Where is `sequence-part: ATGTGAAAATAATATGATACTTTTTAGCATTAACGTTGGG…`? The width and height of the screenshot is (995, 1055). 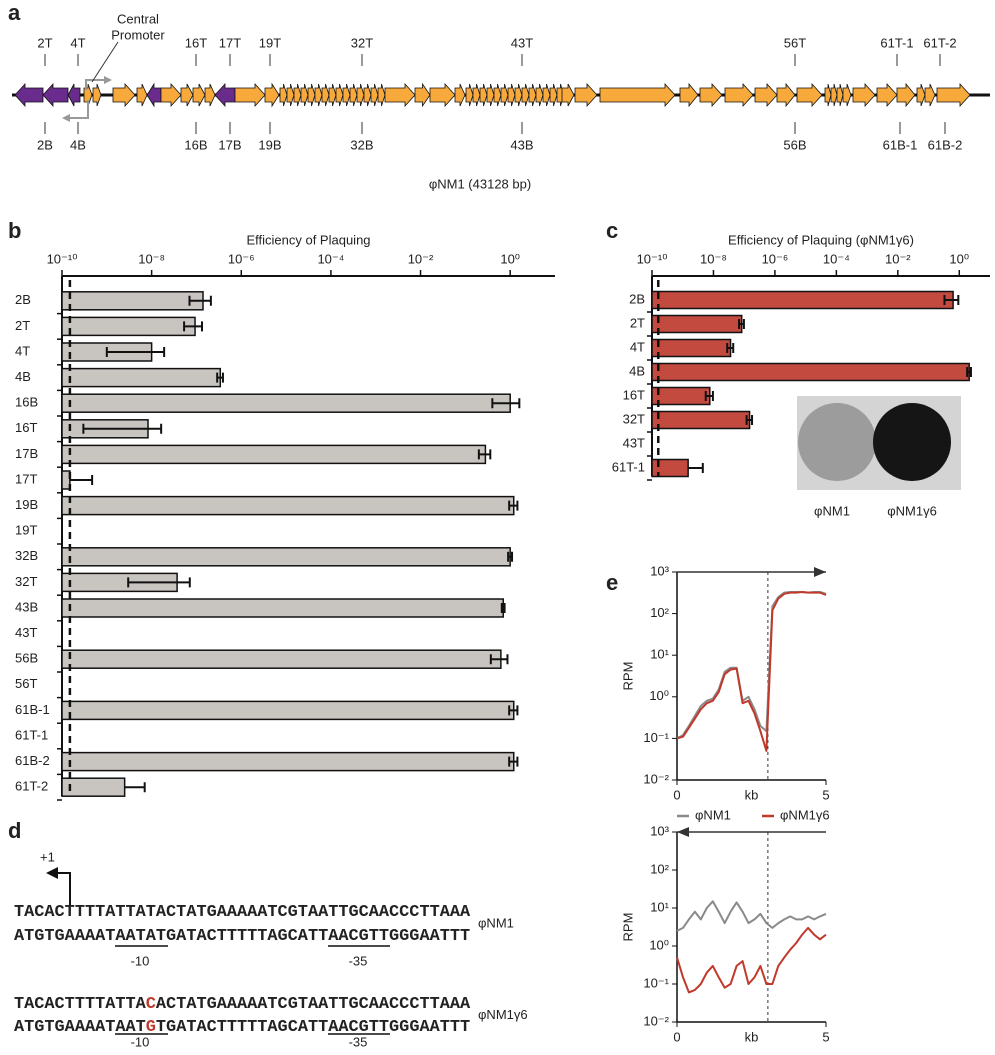 sequence-part: ATGTGAAAATAATATGATACTTTTTAGCATTAACGTTGGG… is located at coordinates (242, 936).